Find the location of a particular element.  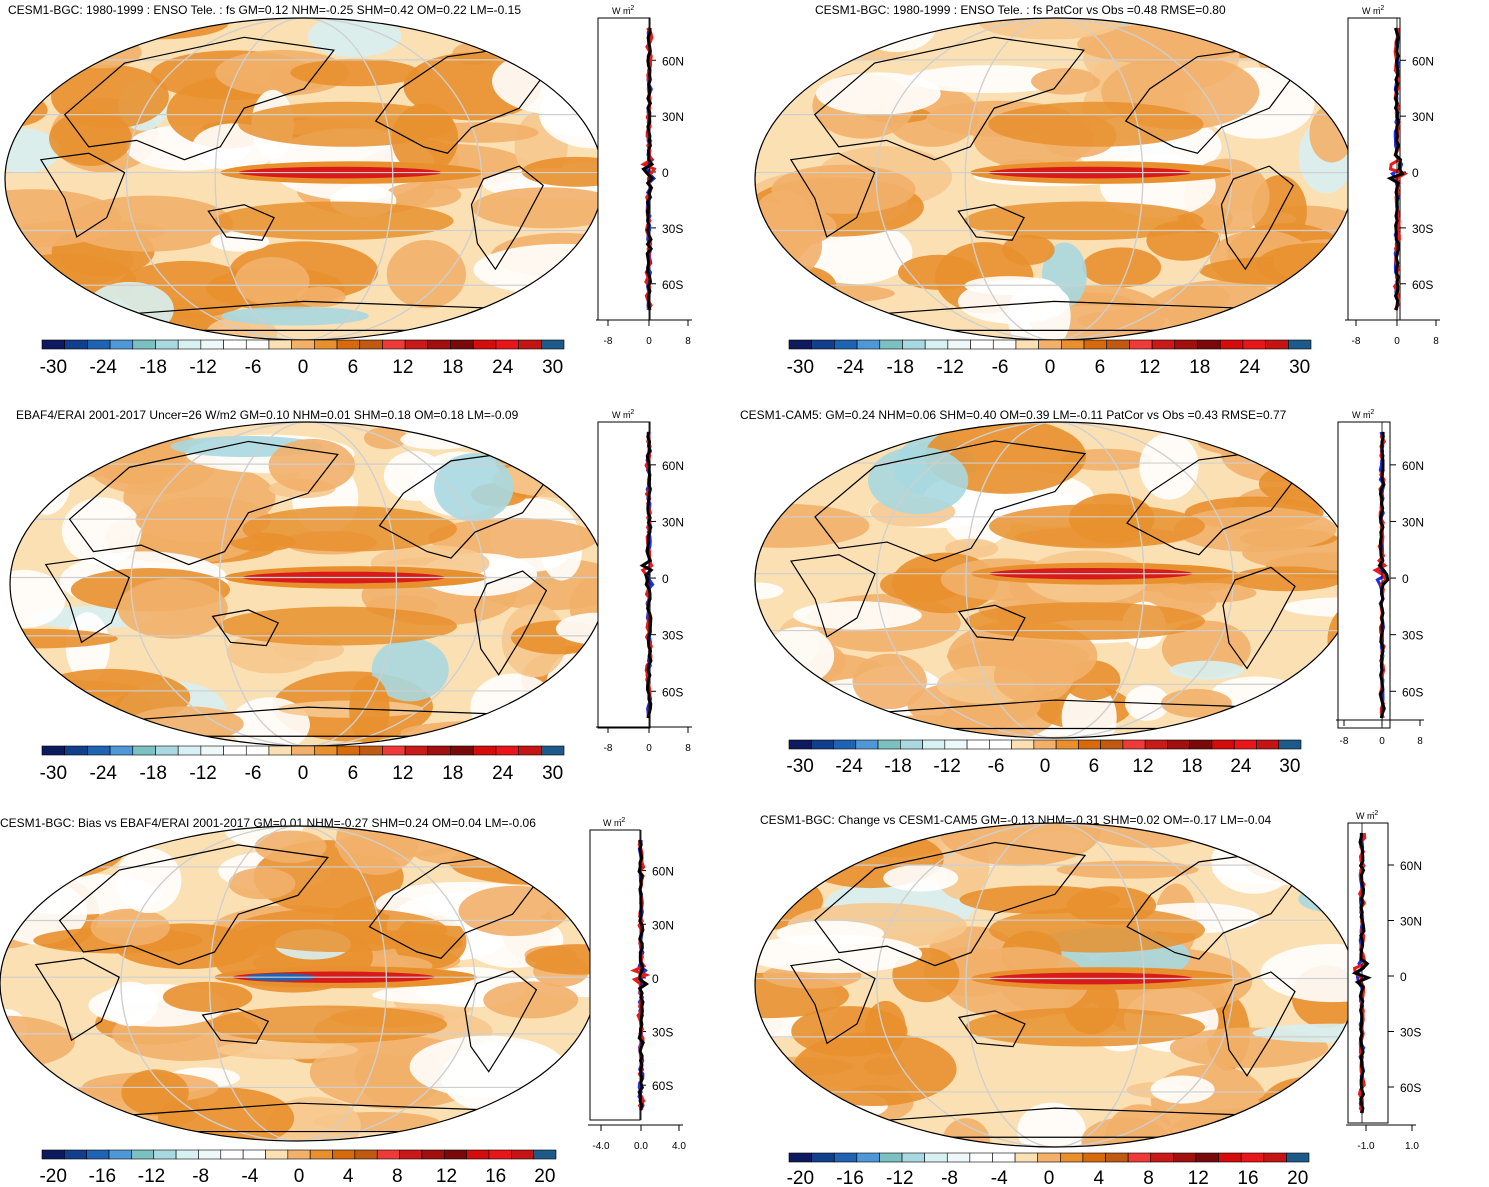

profile-y-tick-label: 60N is located at coordinates (1411, 866).